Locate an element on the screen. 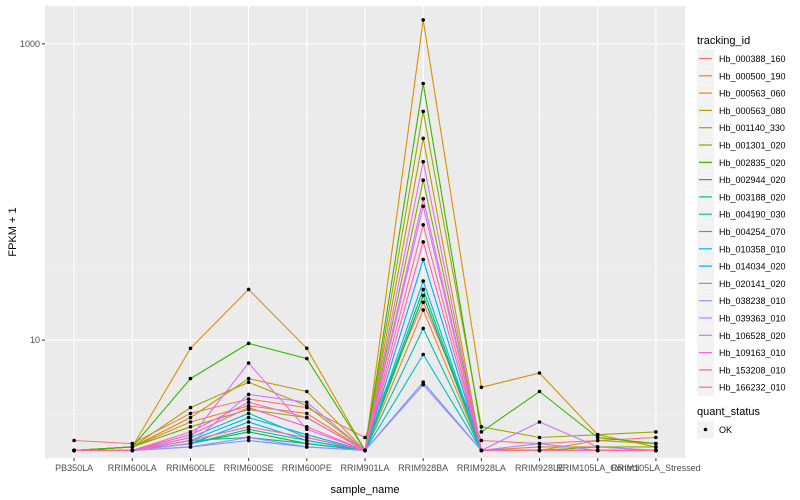 Image resolution: width=800 pixels, height=500 pixels. y-axis-title: FPKM + 1 is located at coordinates (13, 231).